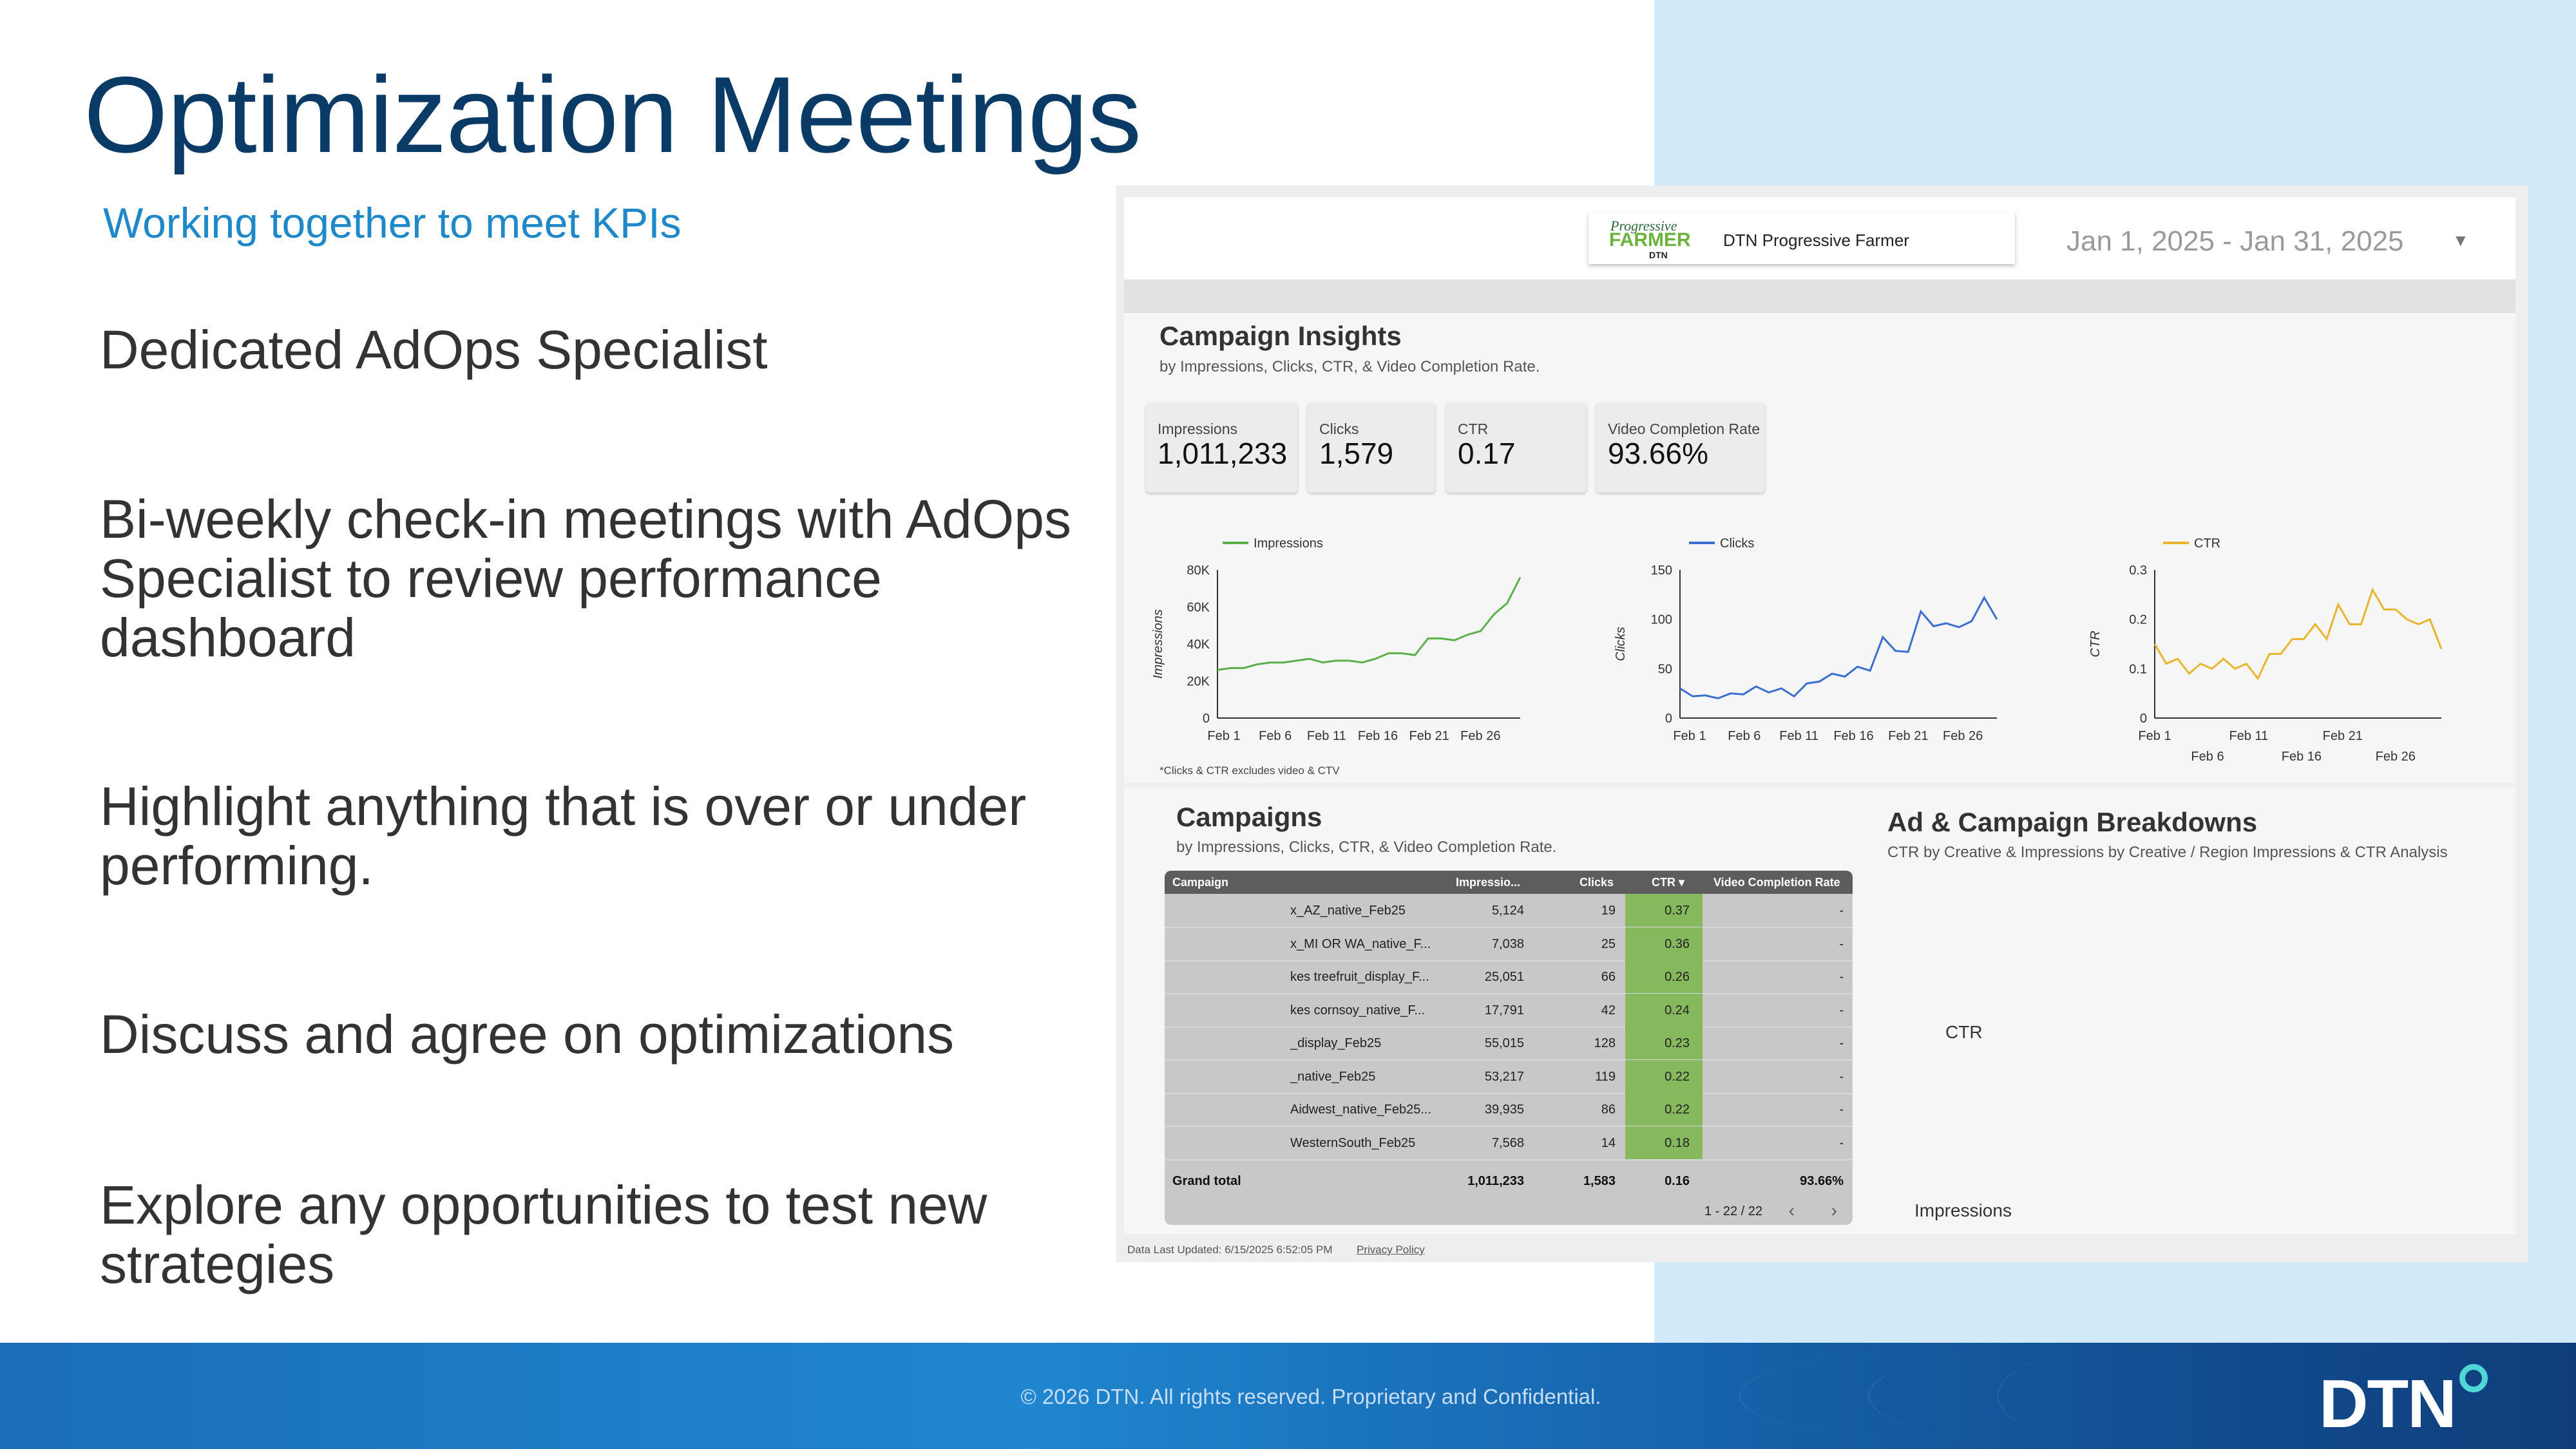 This screenshot has width=2576, height=1449. I want to click on date-range-picker: Jan 1, 2025 - Jan 31, 2025, so click(2235, 241).